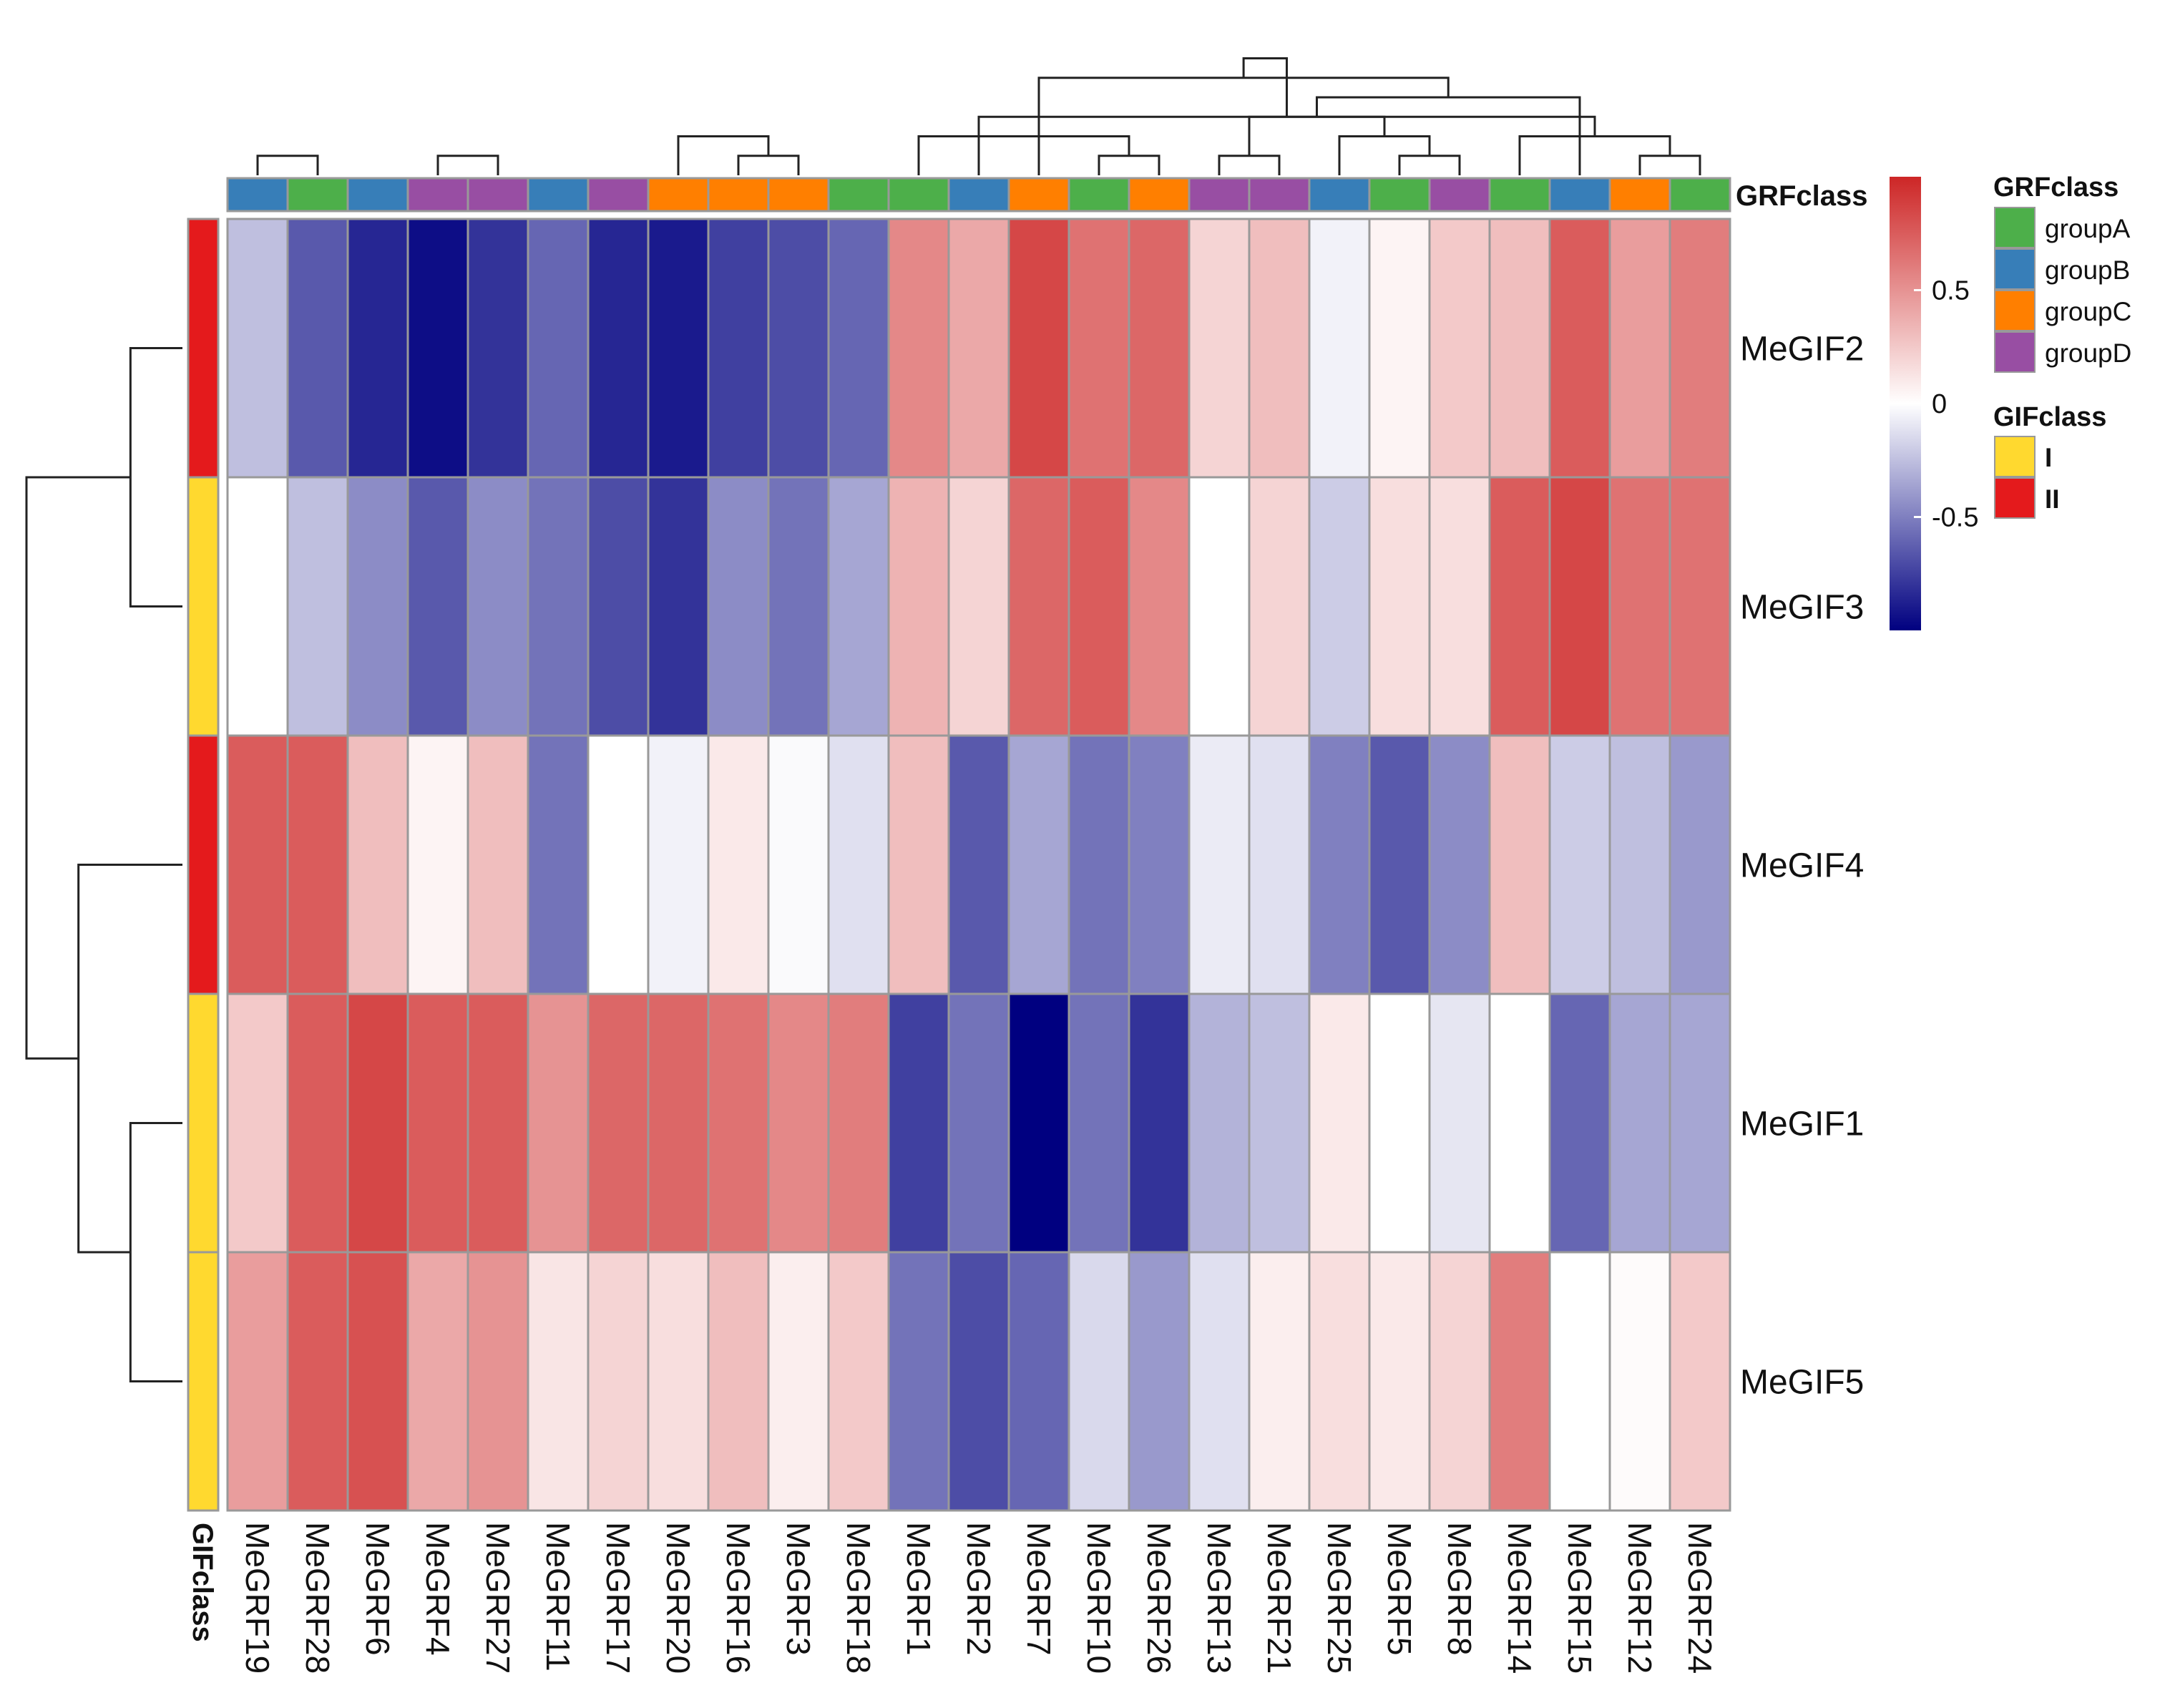  I want to click on grfclass-anno-MeGRF27, so click(498, 195).